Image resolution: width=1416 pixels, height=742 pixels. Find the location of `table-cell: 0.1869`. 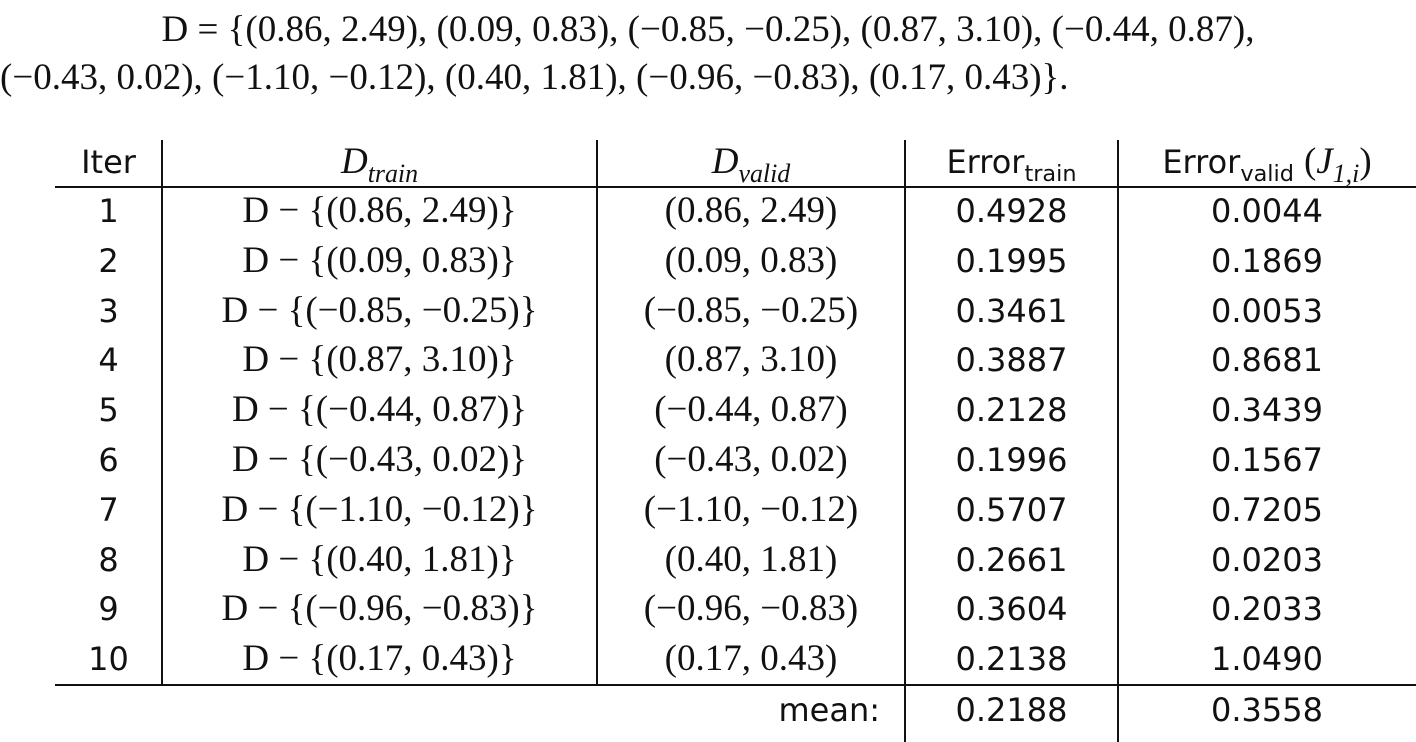

table-cell: 0.1869 is located at coordinates (1267, 260).